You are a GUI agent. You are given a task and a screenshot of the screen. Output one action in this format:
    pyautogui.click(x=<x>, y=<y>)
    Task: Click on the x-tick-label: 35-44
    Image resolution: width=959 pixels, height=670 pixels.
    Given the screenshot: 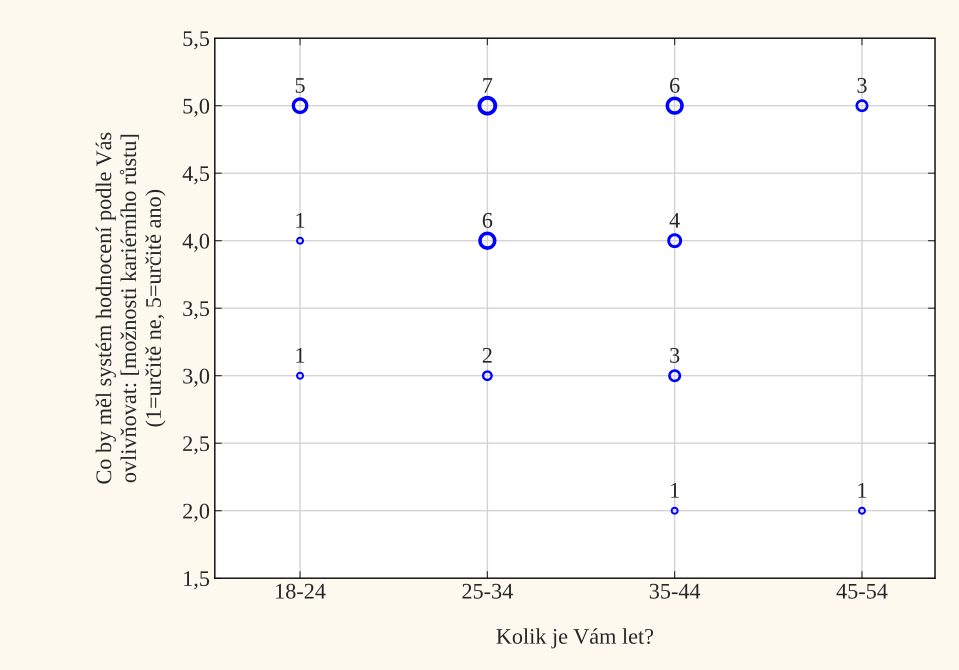 What is the action you would take?
    pyautogui.click(x=675, y=591)
    